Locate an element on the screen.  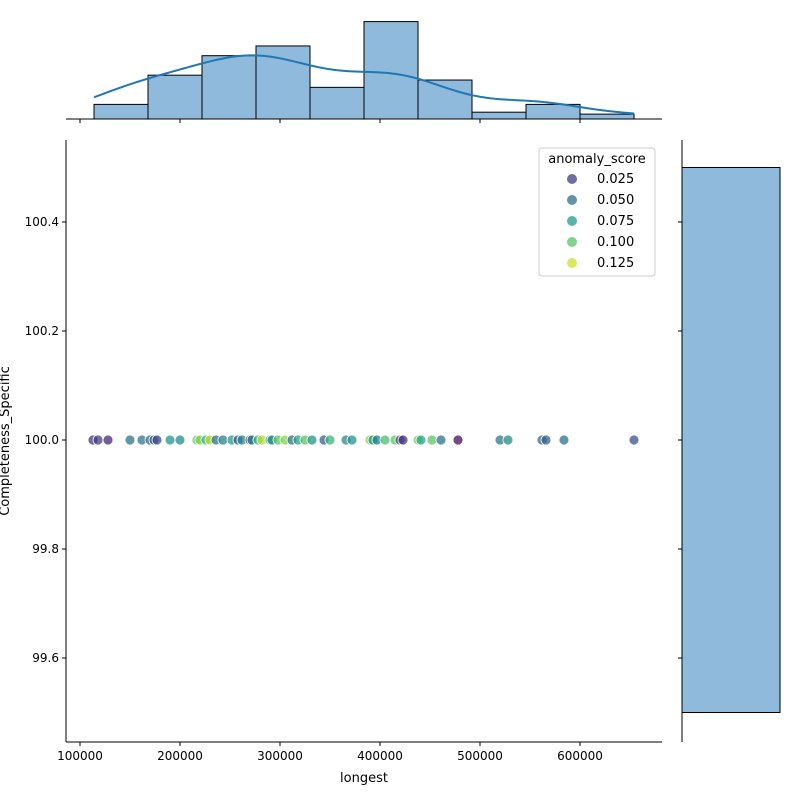
y-tick-label: 99.8 is located at coordinates (45, 549).